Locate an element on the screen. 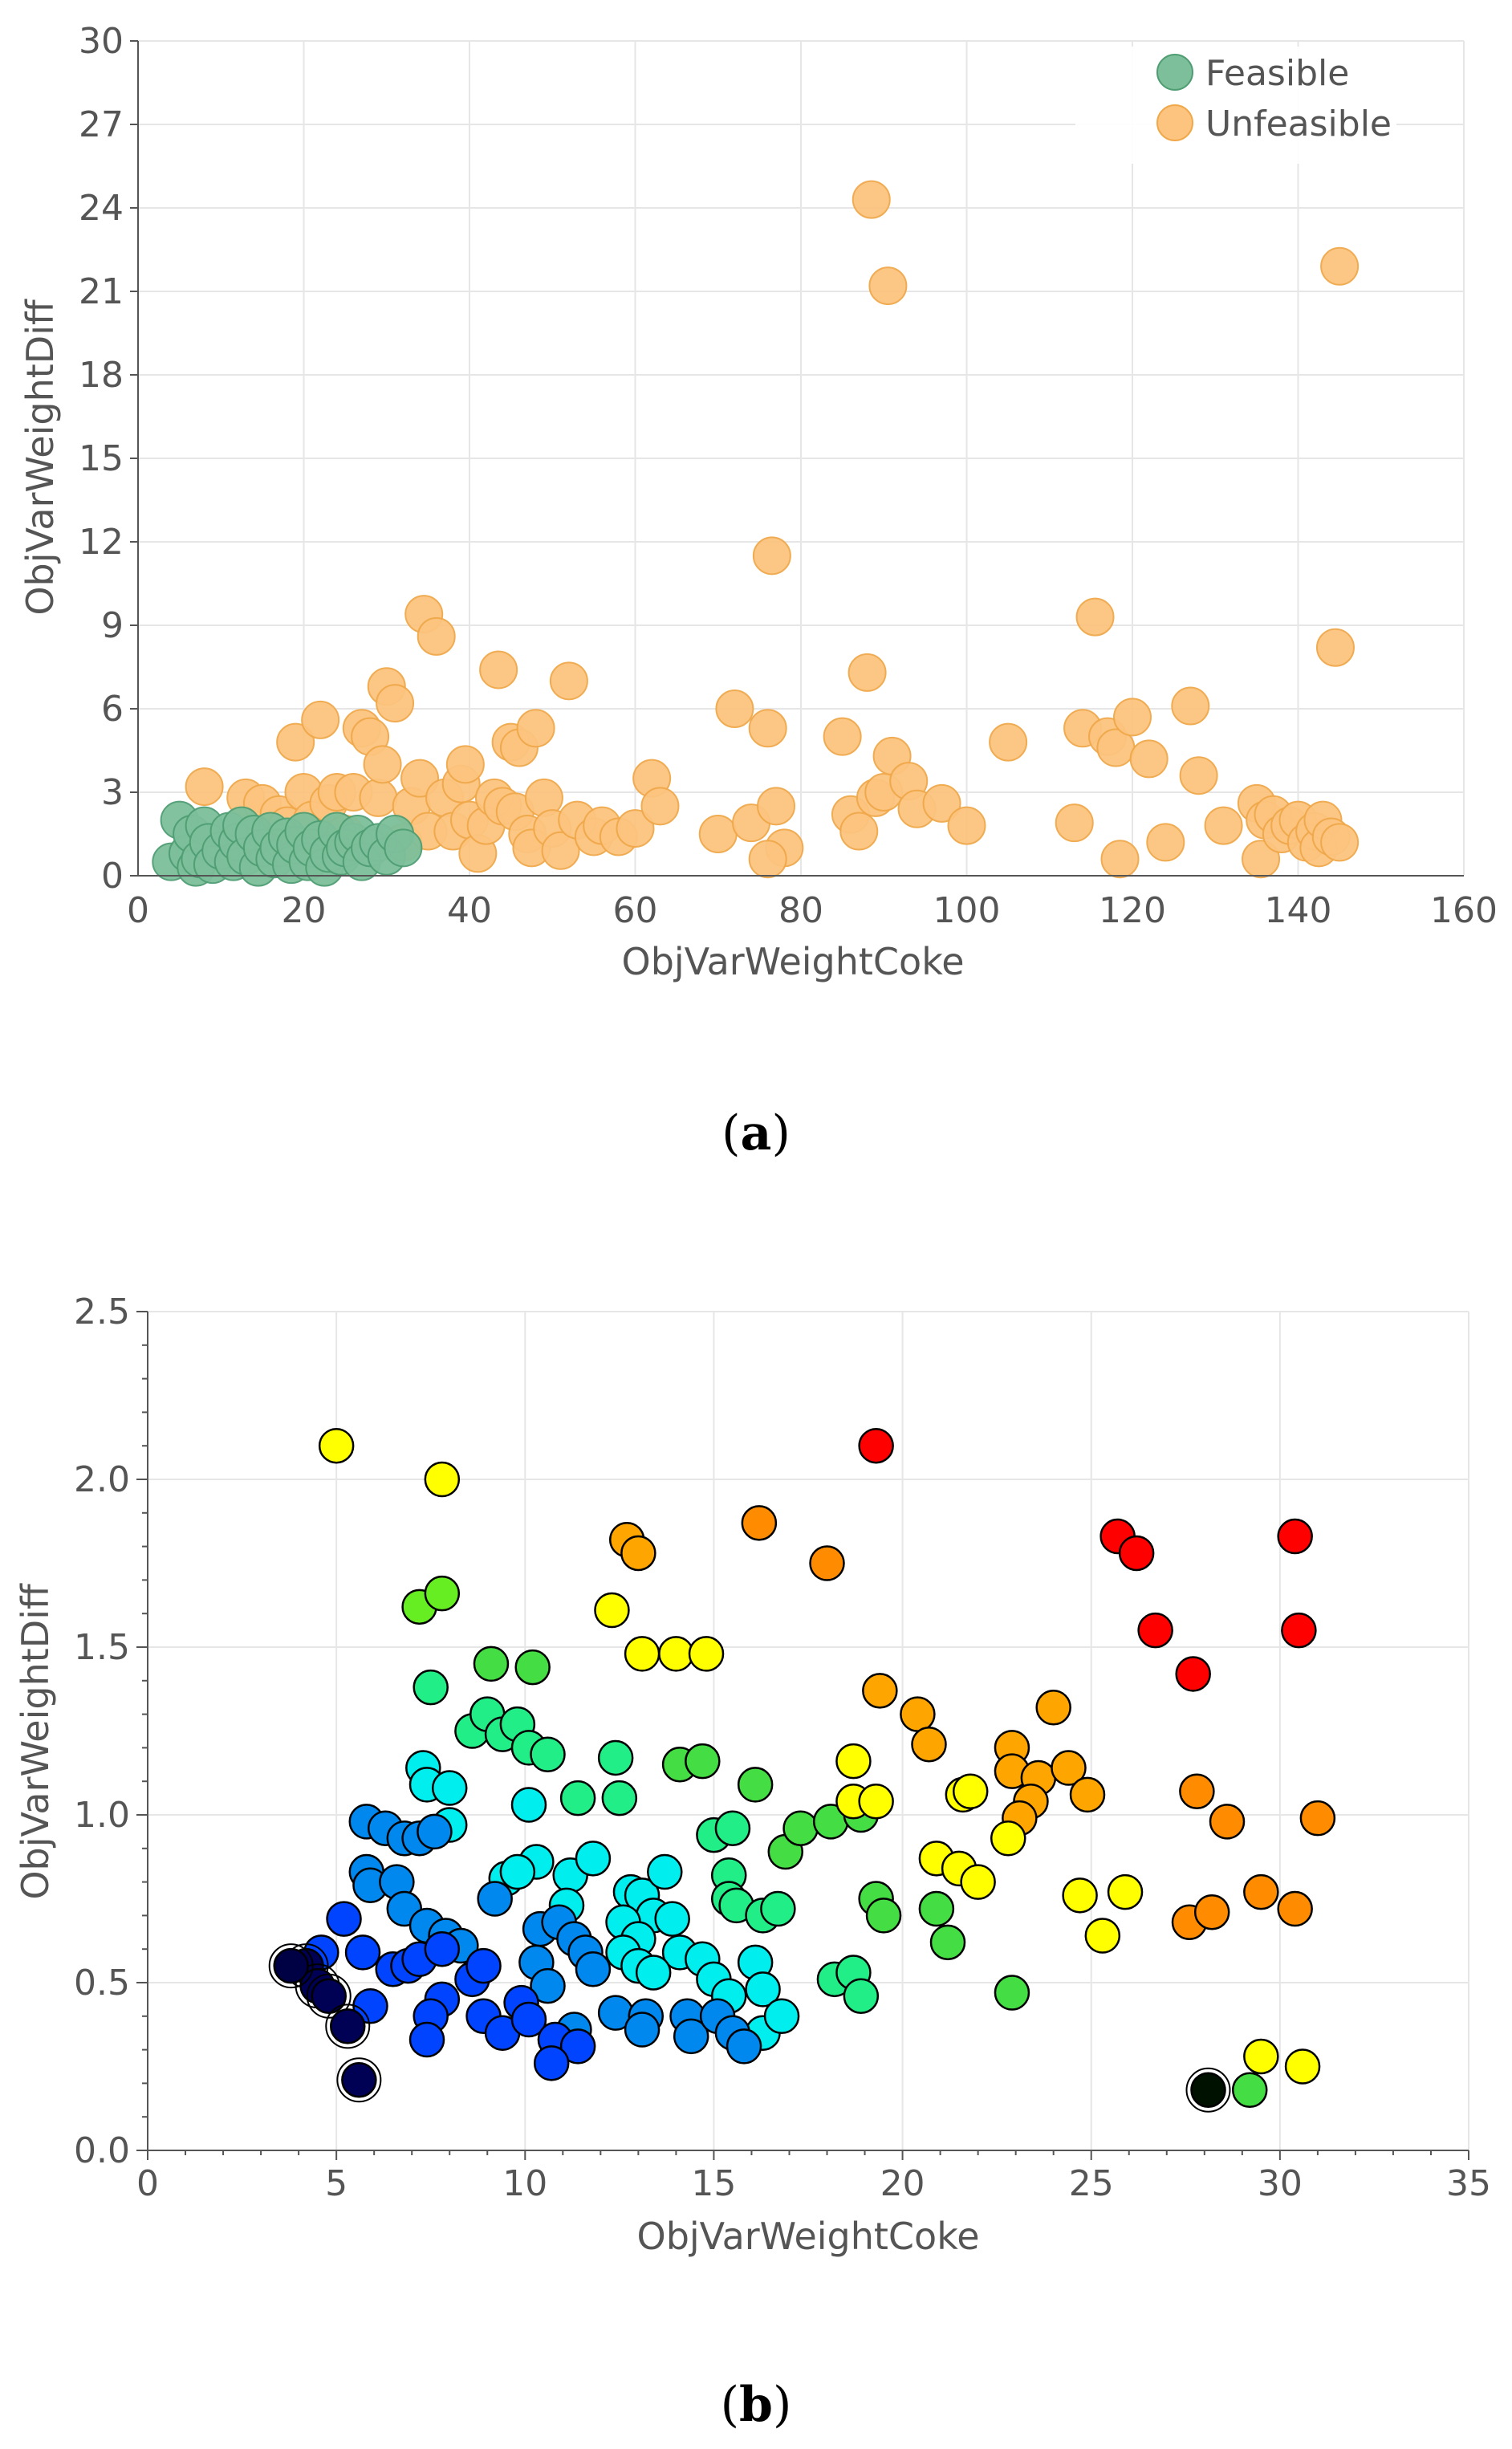 Image resolution: width=1512 pixels, height=2449 pixels. caption-a: (a) is located at coordinates (756, 1133).